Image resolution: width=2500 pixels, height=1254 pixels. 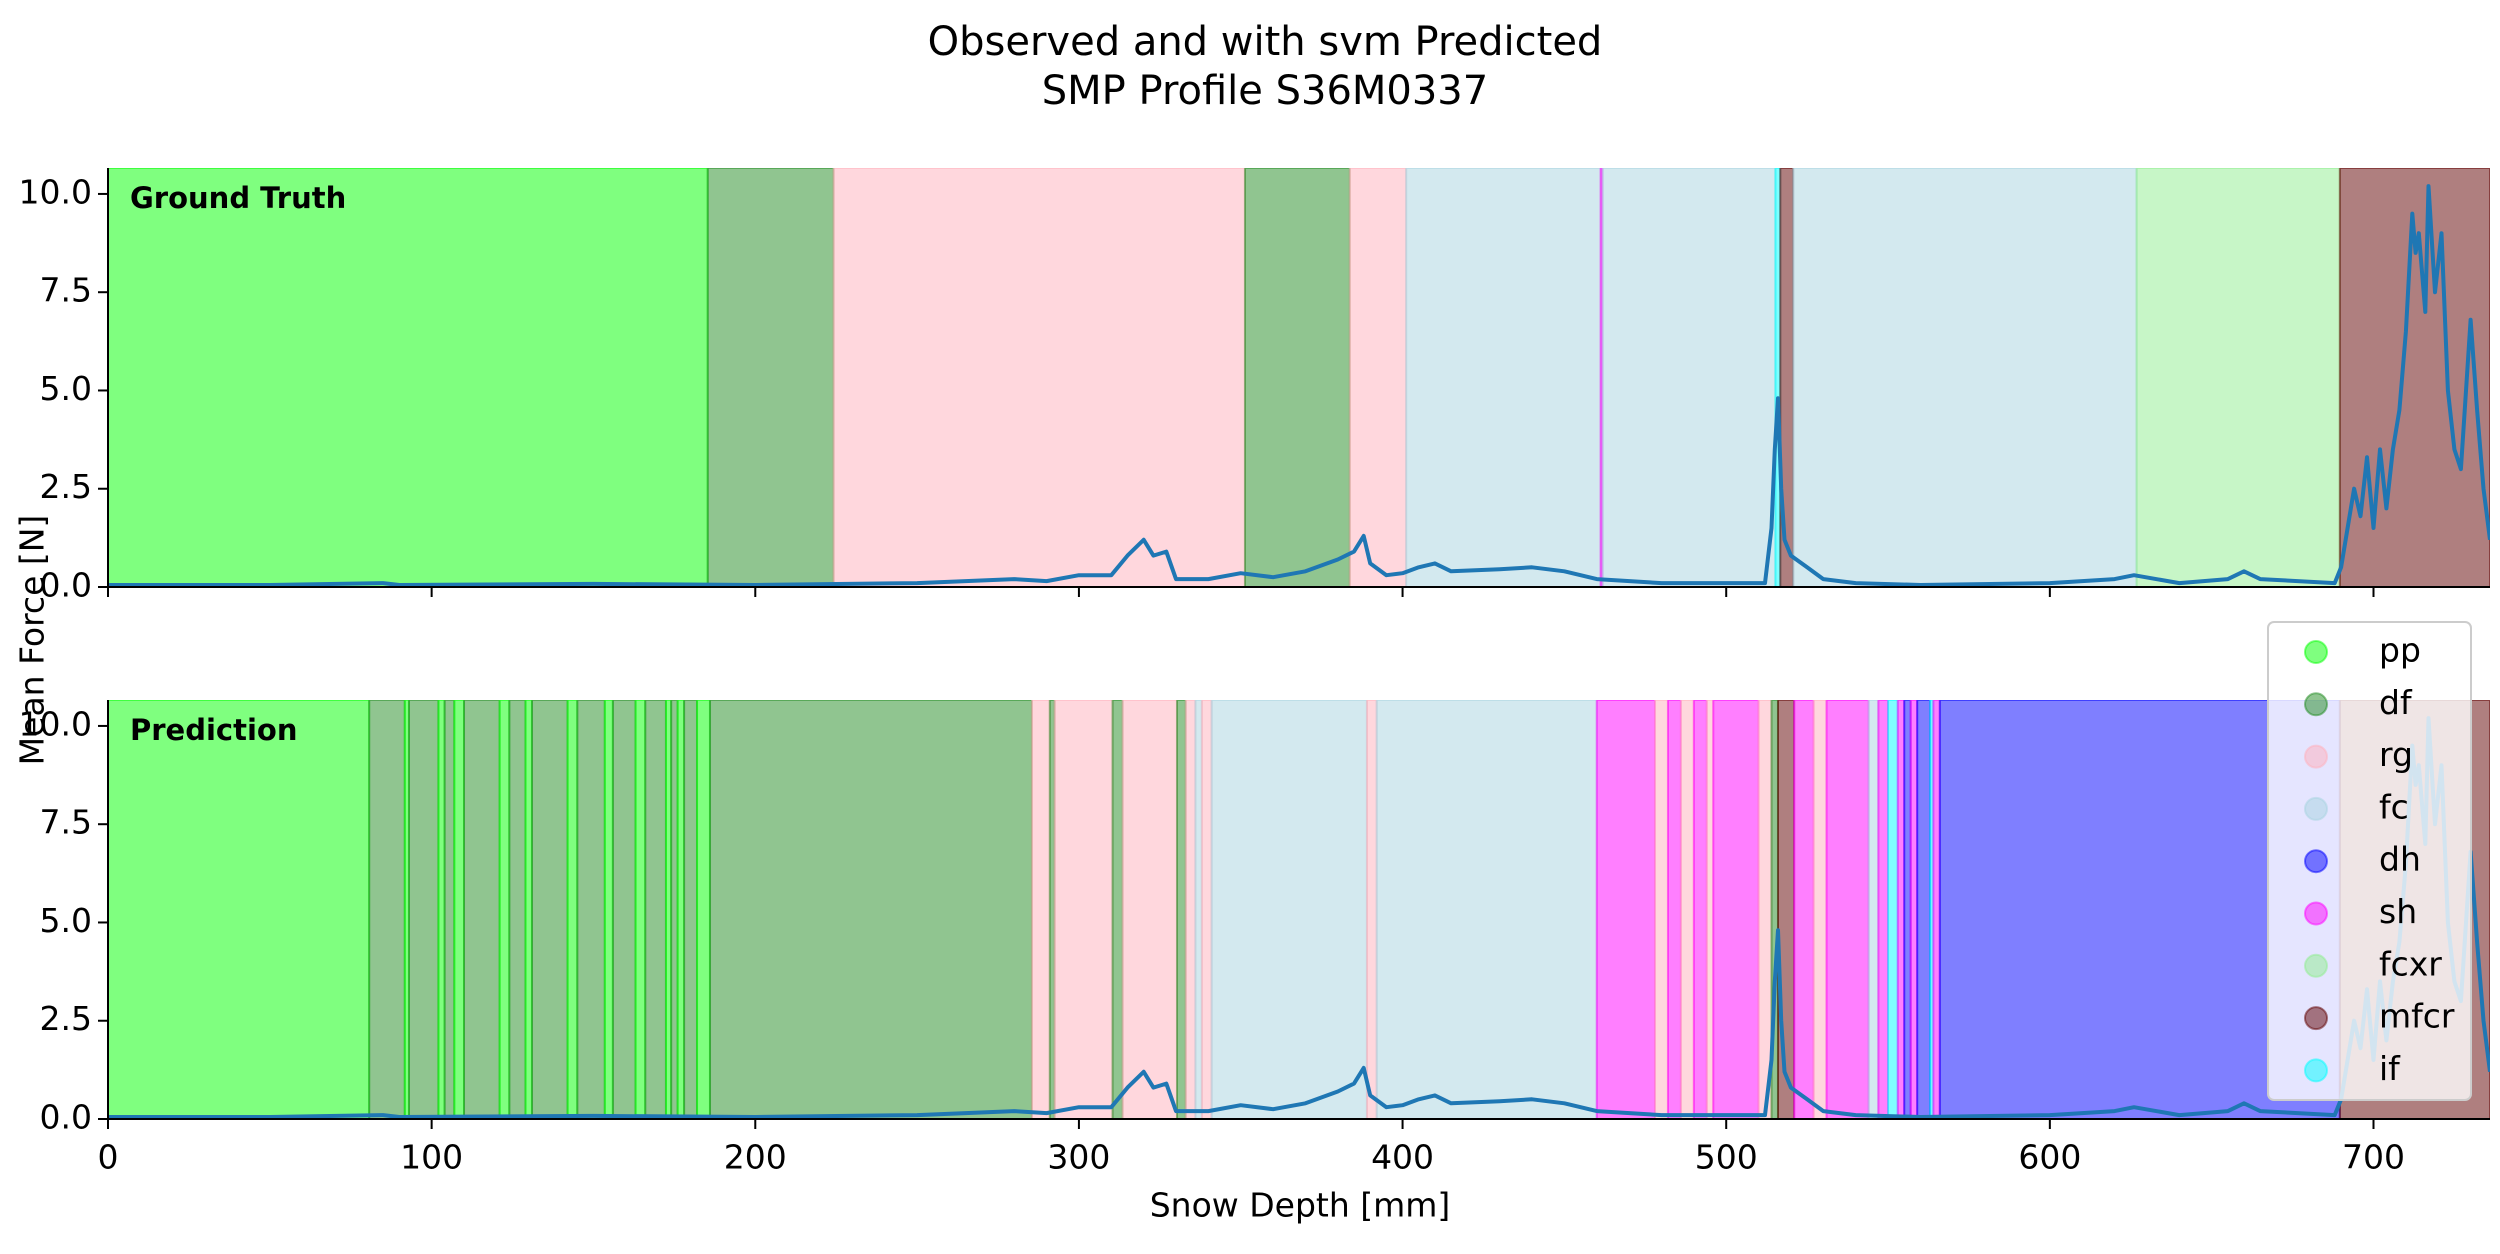 I want to click on legend-label: fcxr, so click(x=2410, y=963).